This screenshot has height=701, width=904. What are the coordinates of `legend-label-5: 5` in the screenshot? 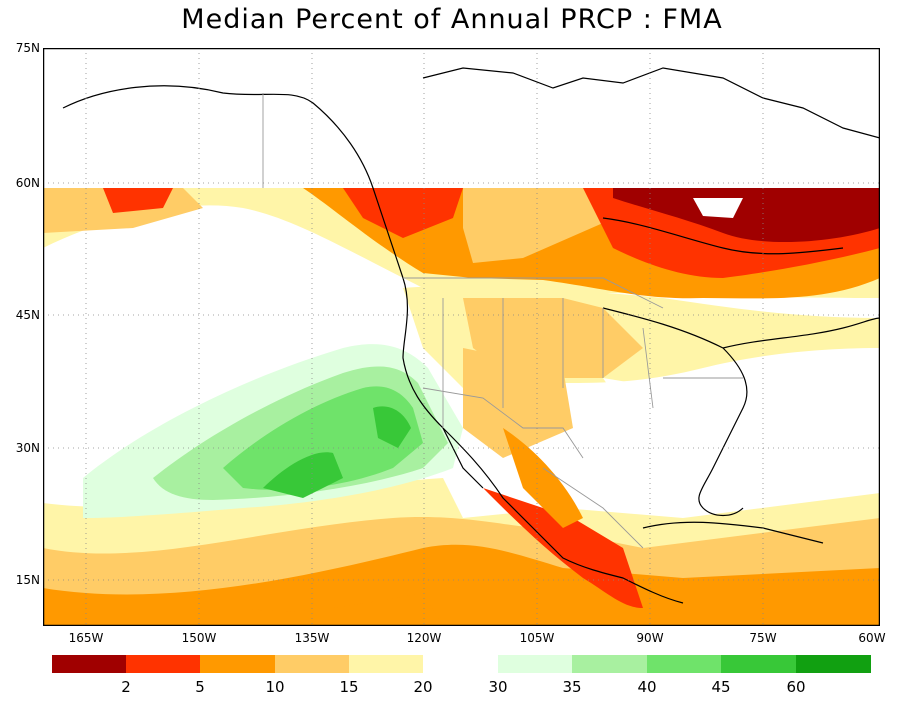 It's located at (200, 687).